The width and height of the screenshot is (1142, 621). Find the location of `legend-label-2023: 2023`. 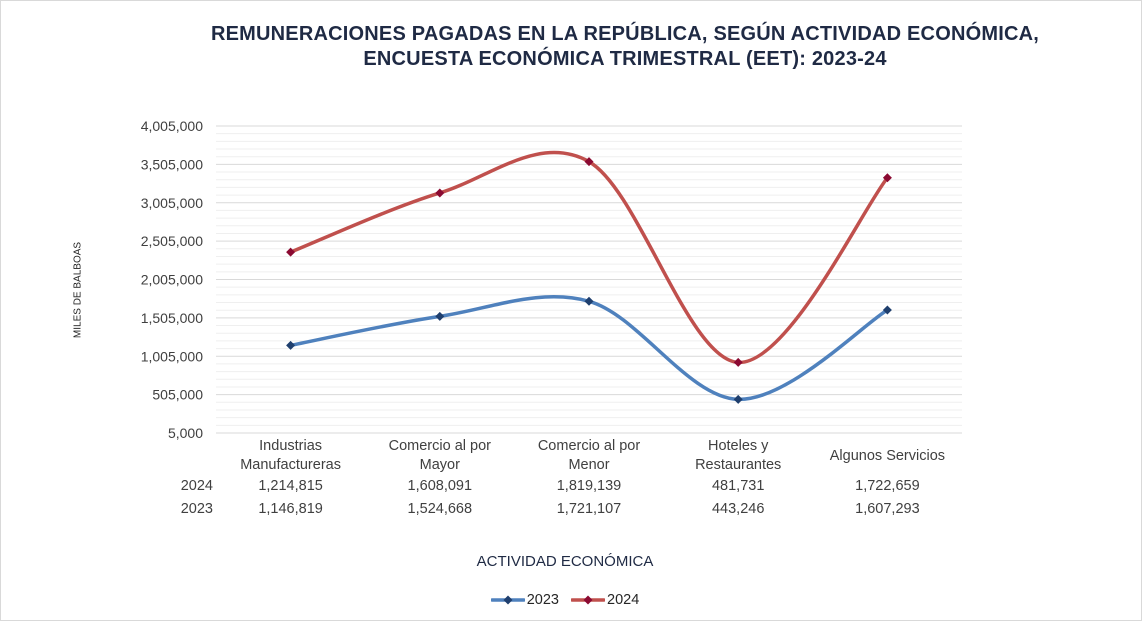

legend-label-2023: 2023 is located at coordinates (542, 600).